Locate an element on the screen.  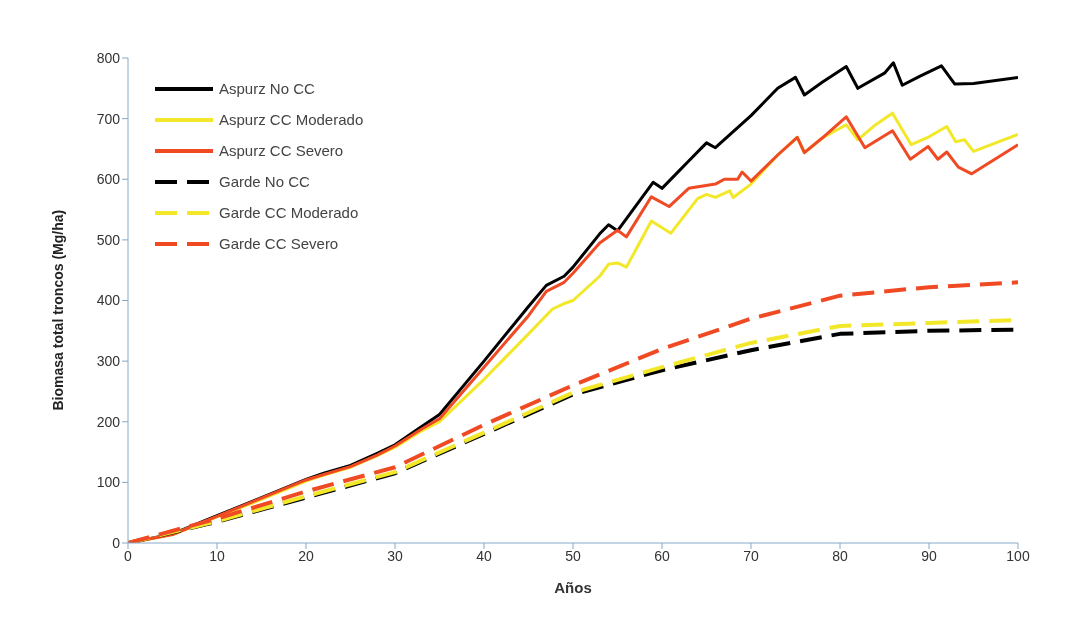
x-tick-label: 30 is located at coordinates (395, 555).